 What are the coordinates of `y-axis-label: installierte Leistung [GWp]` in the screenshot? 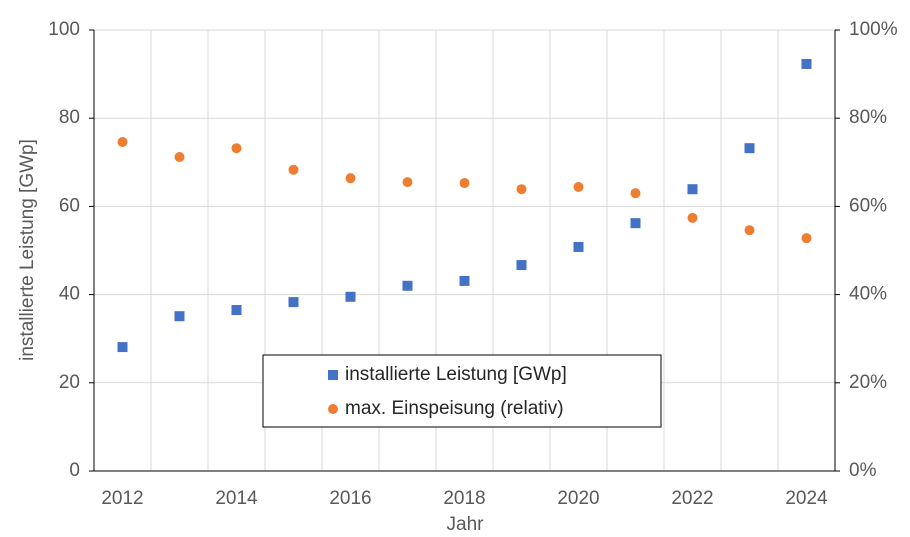 It's located at (27, 250).